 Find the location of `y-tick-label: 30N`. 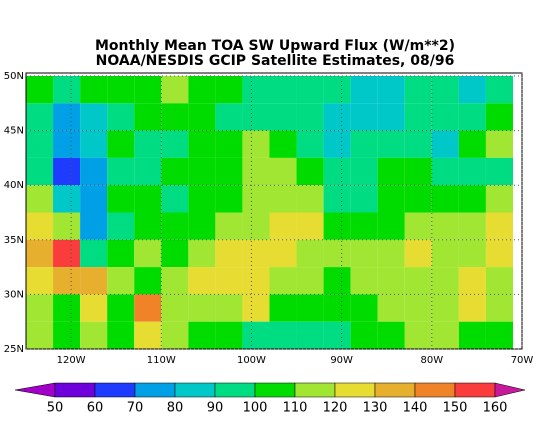

y-tick-label: 30N is located at coordinates (14, 294).